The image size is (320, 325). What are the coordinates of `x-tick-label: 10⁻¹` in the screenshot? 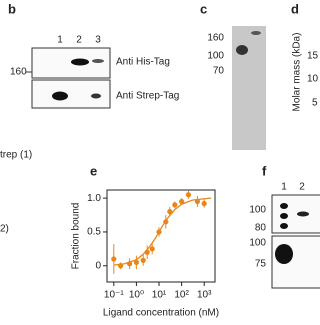 It's located at (114, 295).